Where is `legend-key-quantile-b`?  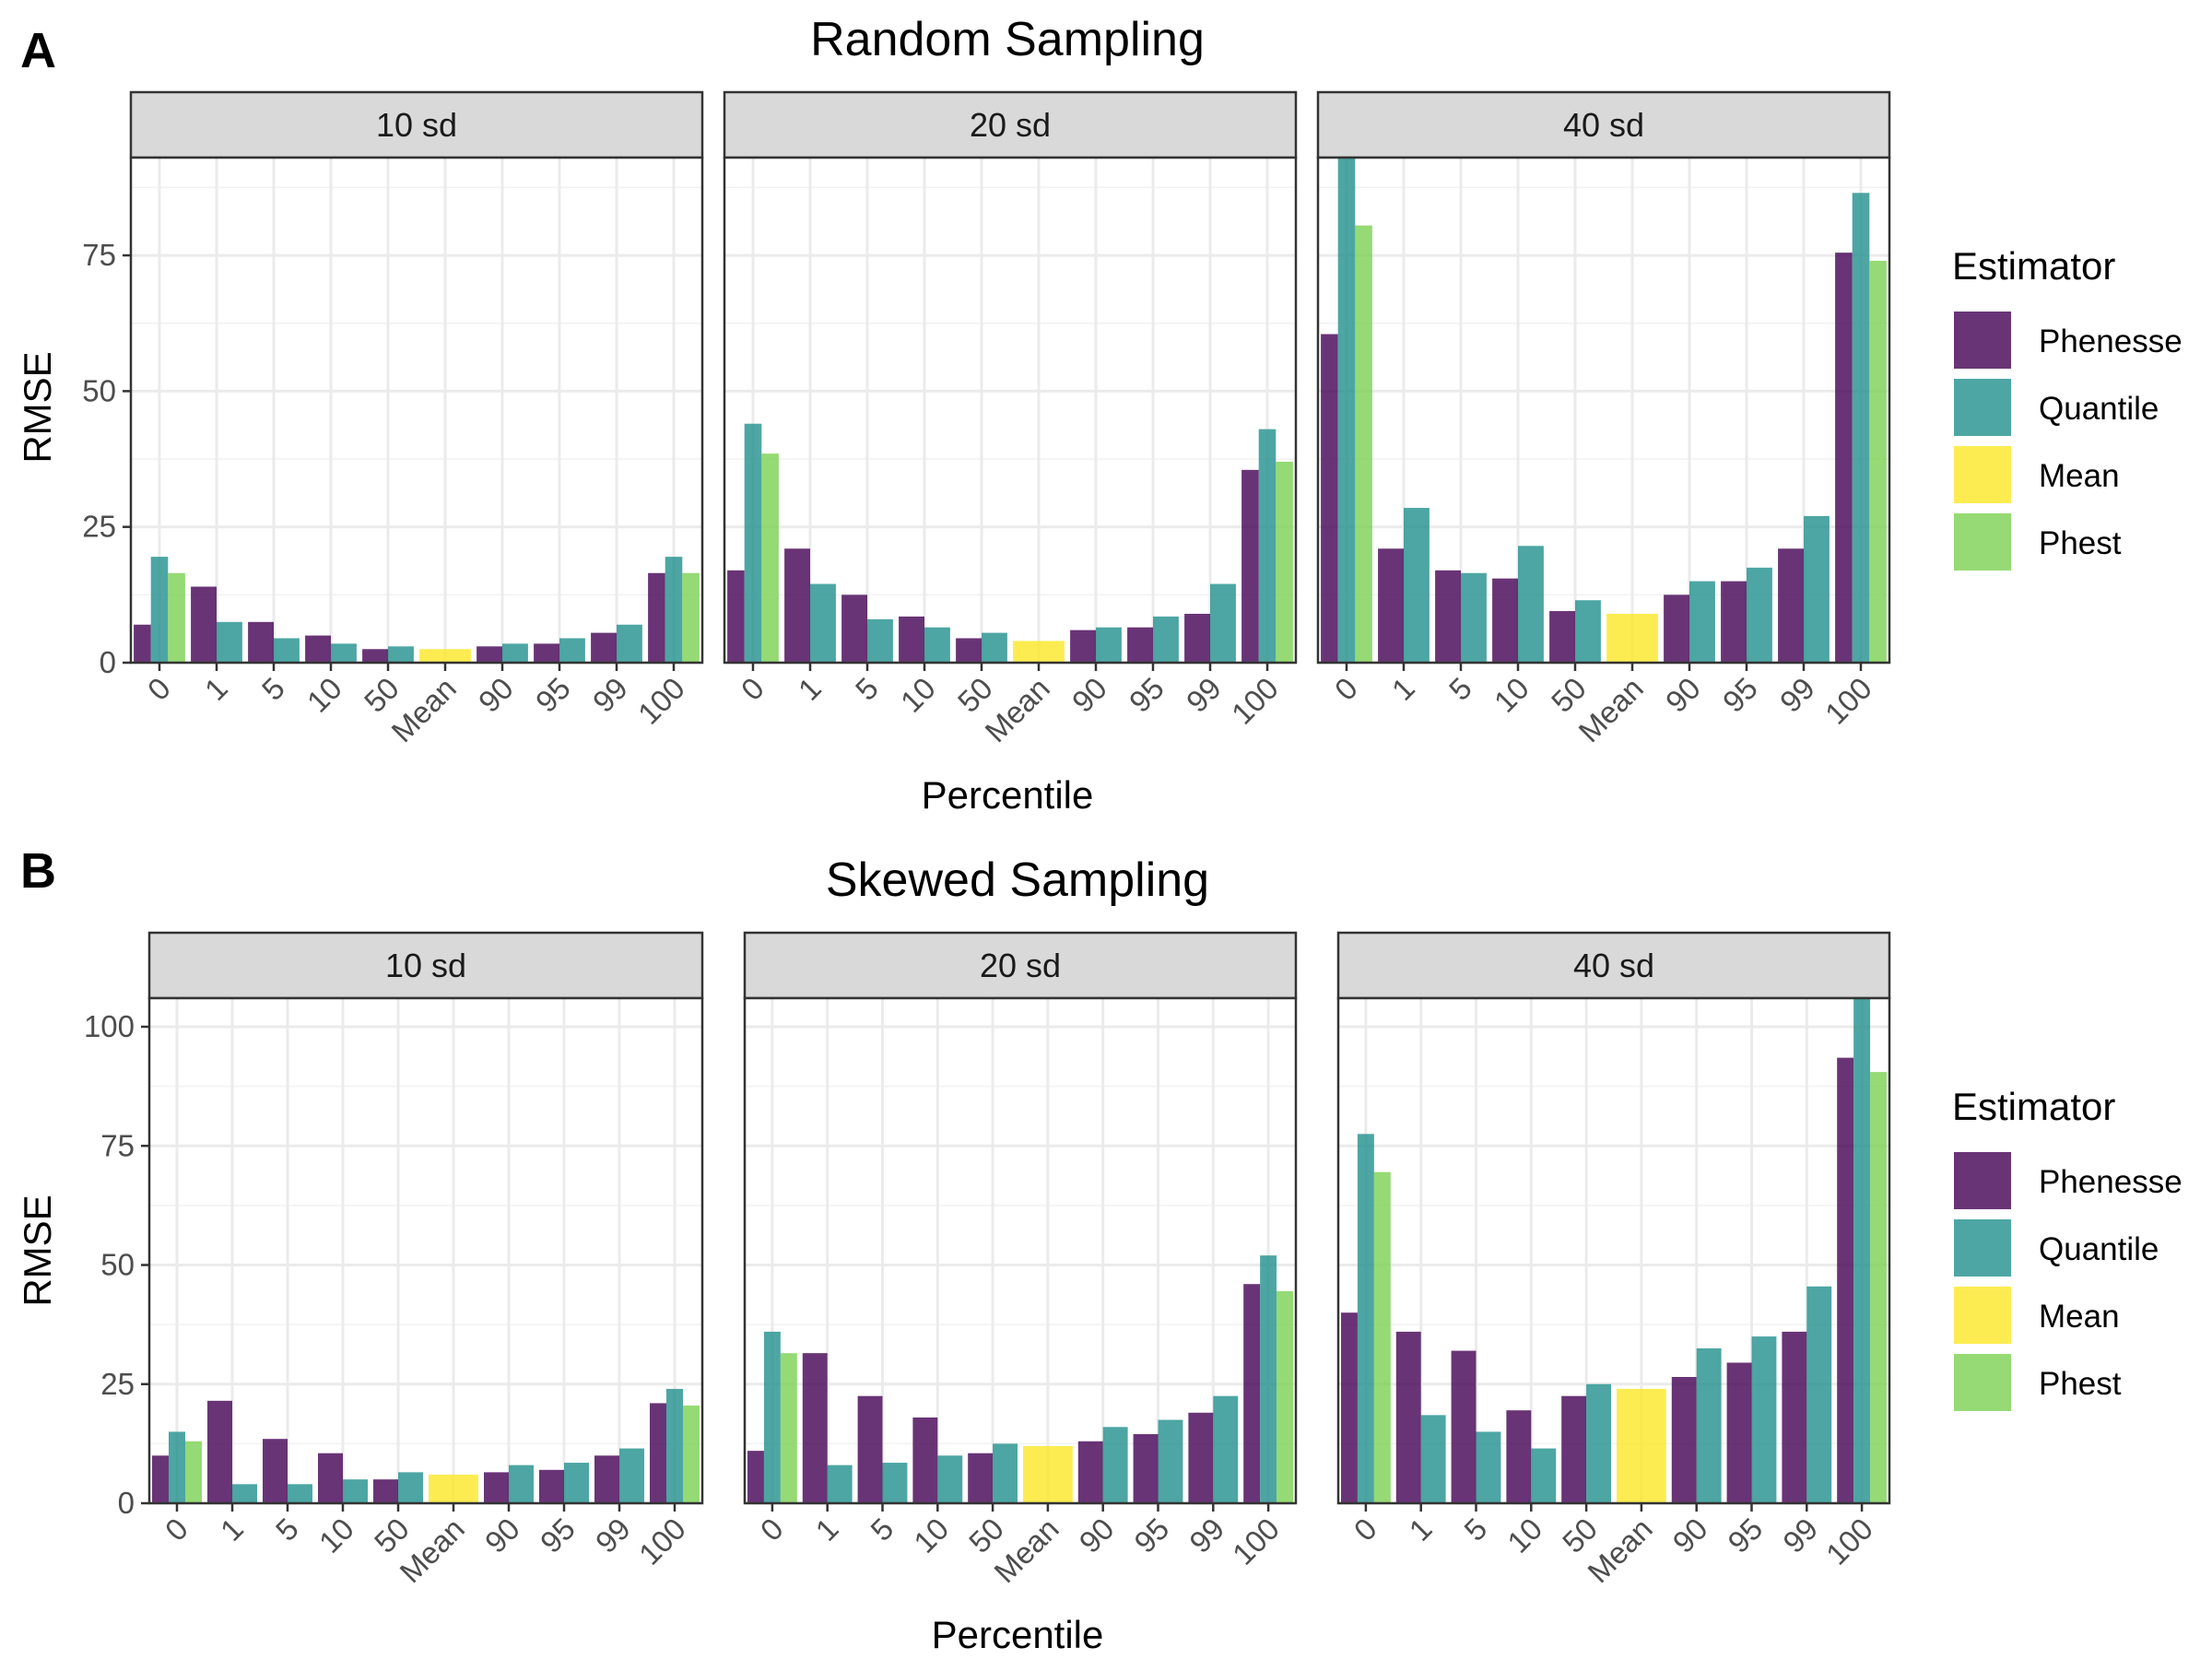
legend-key-quantile-b is located at coordinates (1982, 1248).